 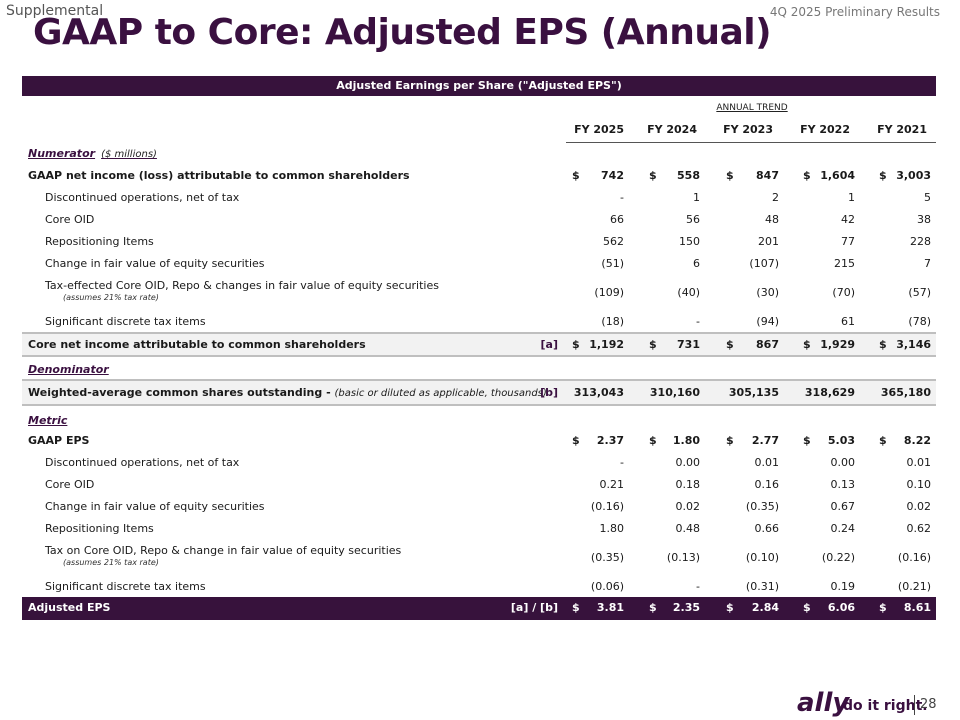 I want to click on value-cell: 318,629, so click(x=829, y=392).